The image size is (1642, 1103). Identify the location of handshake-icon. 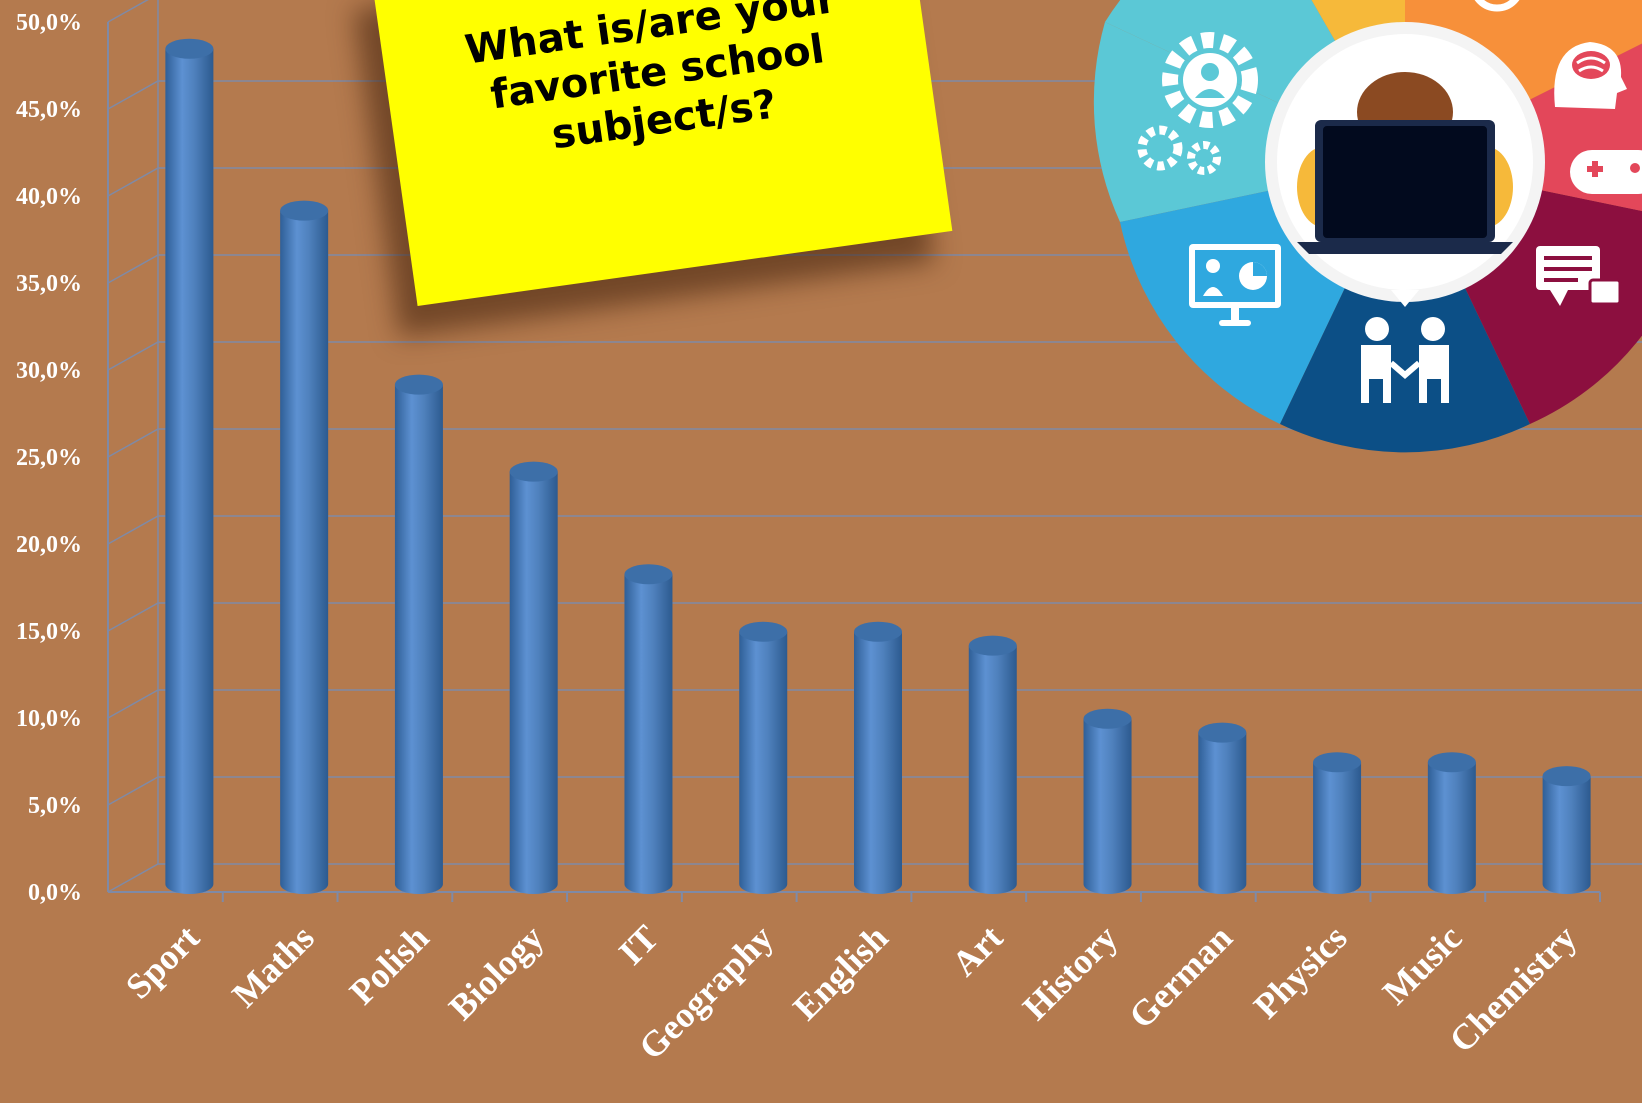
(1405, 360).